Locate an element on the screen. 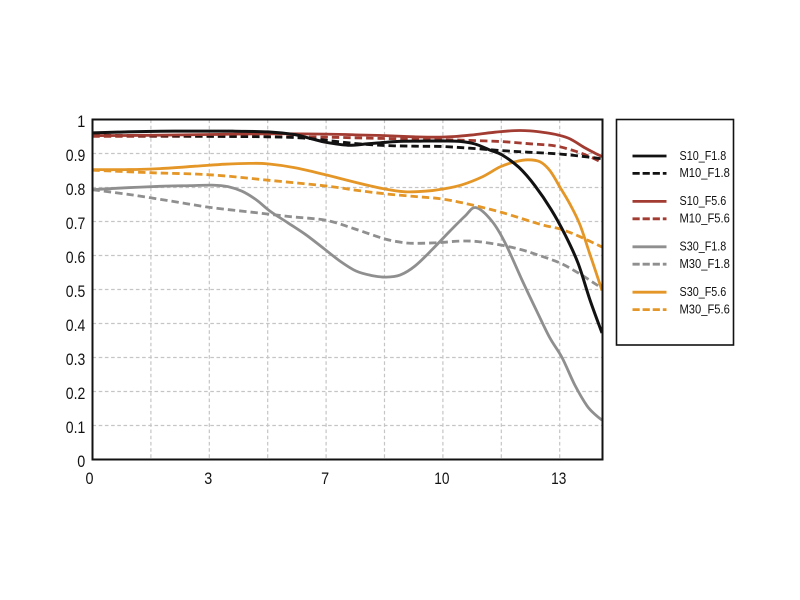  svg-text: 0.8 is located at coordinates (76, 189).